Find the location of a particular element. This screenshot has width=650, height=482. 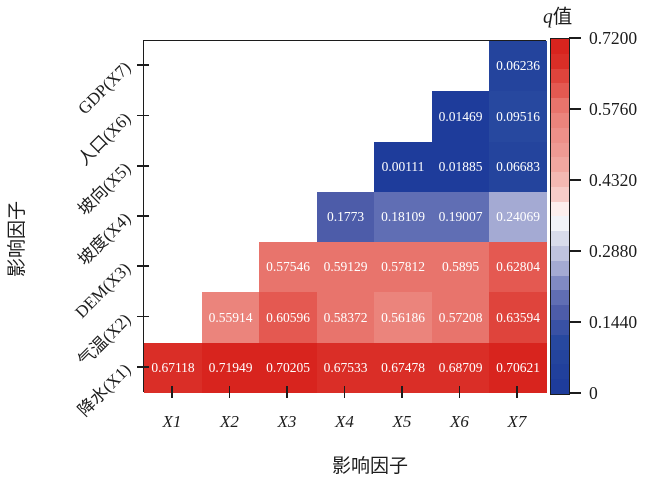

heatmap-cell: 0.59129 is located at coordinates (345, 267).